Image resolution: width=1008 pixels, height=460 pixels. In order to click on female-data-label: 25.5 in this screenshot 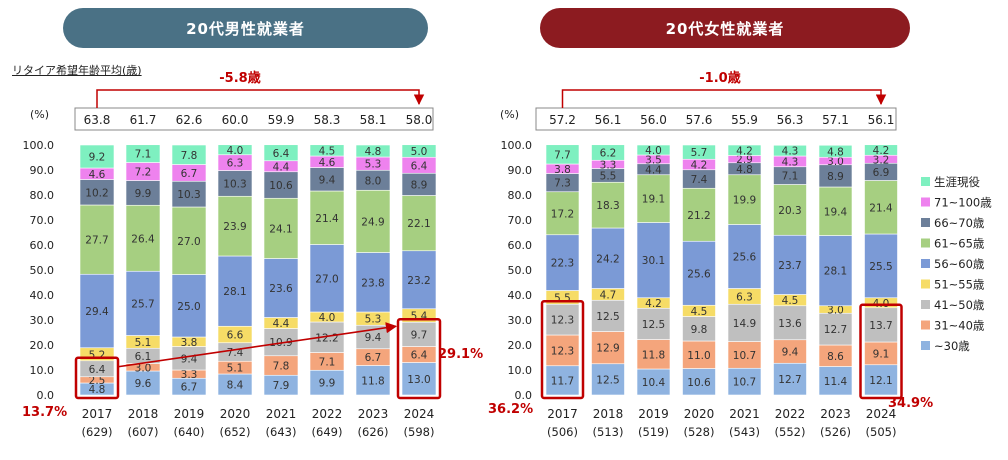, I will do `click(880, 267)`.